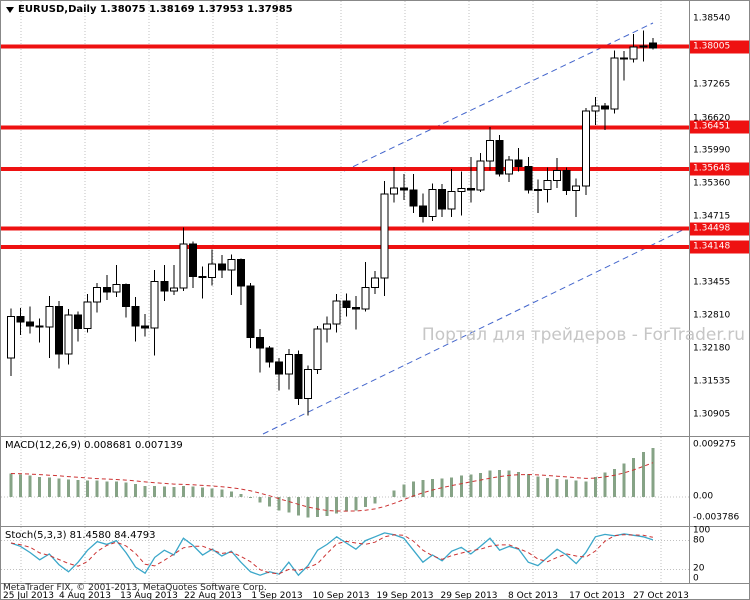 The width and height of the screenshot is (750, 600). What do you see at coordinates (345, 481) in the screenshot?
I see `macd-plot` at bounding box center [345, 481].